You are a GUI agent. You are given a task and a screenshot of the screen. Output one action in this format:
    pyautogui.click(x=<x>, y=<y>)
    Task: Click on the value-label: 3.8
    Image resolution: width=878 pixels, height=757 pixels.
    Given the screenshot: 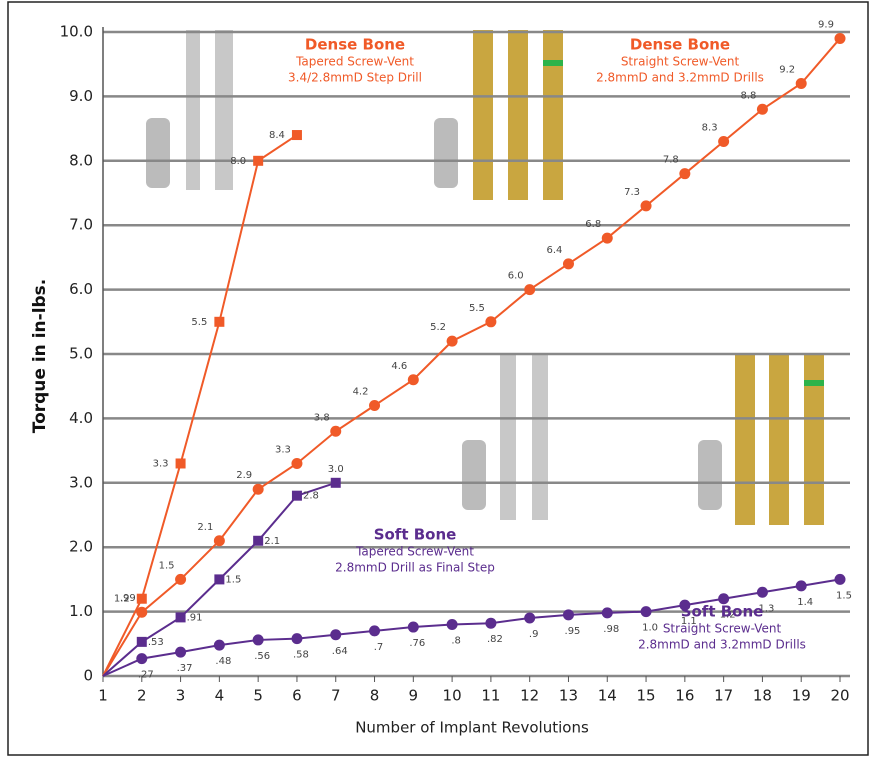 What is the action you would take?
    pyautogui.click(x=322, y=417)
    